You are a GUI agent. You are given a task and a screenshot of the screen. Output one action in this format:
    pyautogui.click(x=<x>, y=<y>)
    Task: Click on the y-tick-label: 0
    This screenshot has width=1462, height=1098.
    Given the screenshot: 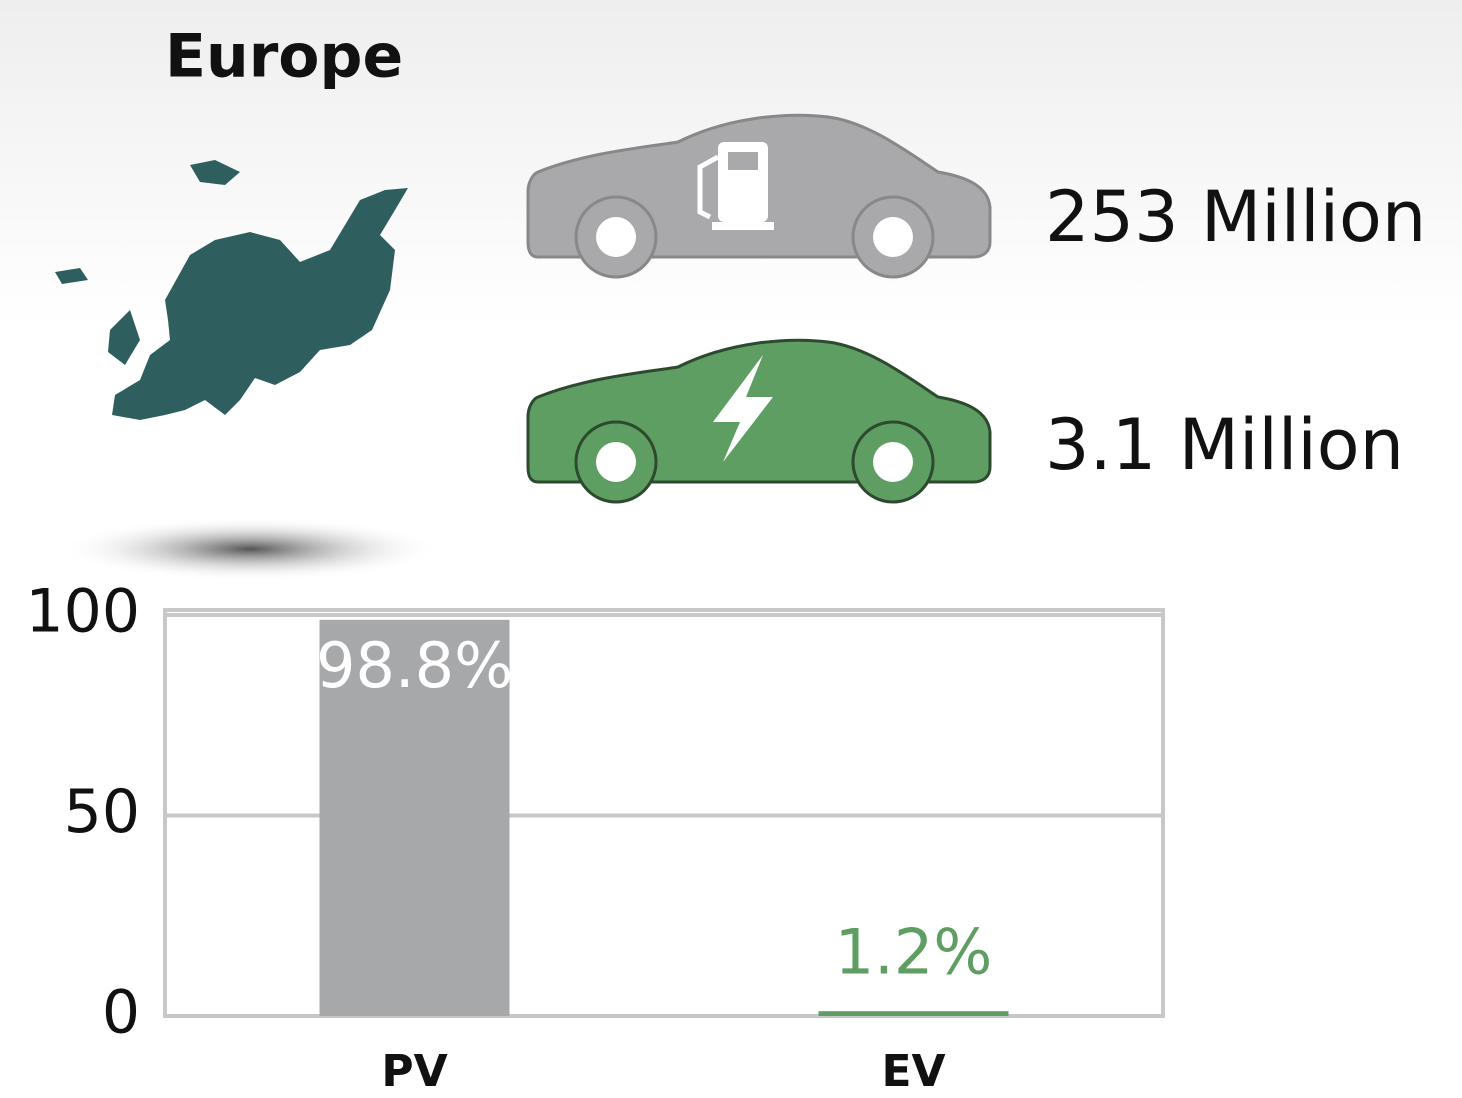 What is the action you would take?
    pyautogui.click(x=121, y=1013)
    